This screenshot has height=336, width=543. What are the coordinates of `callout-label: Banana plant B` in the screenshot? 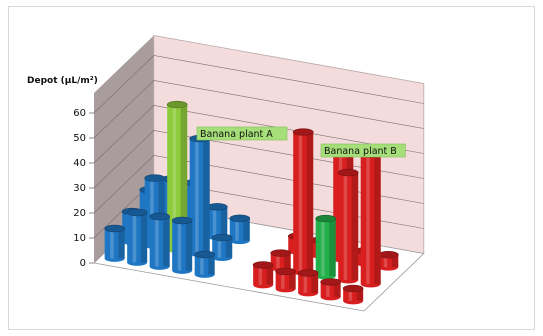 It's located at (360, 151).